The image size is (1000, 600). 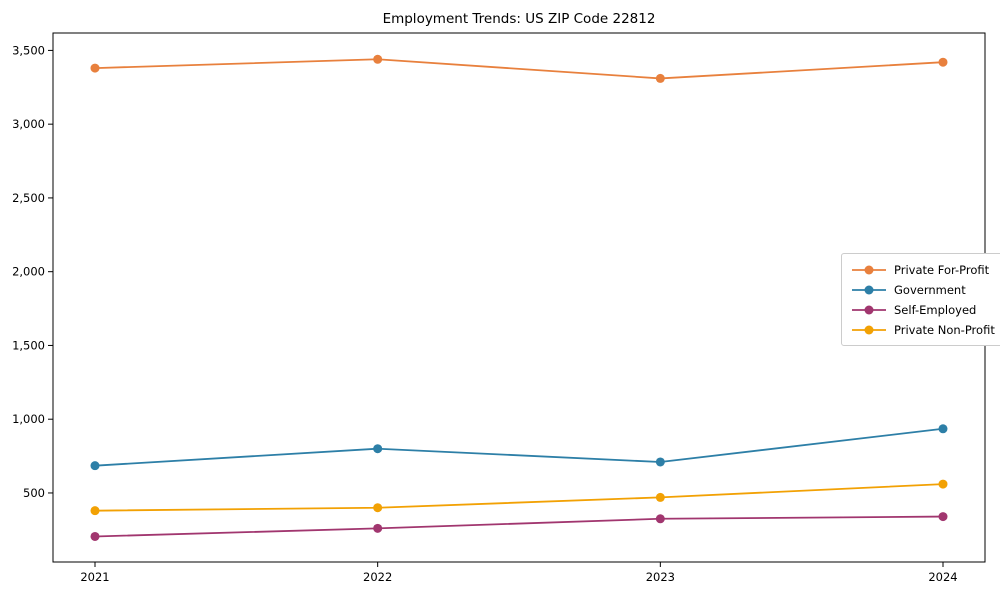 I want to click on legend-item-self-employed: Self-Employed, so click(x=923, y=309).